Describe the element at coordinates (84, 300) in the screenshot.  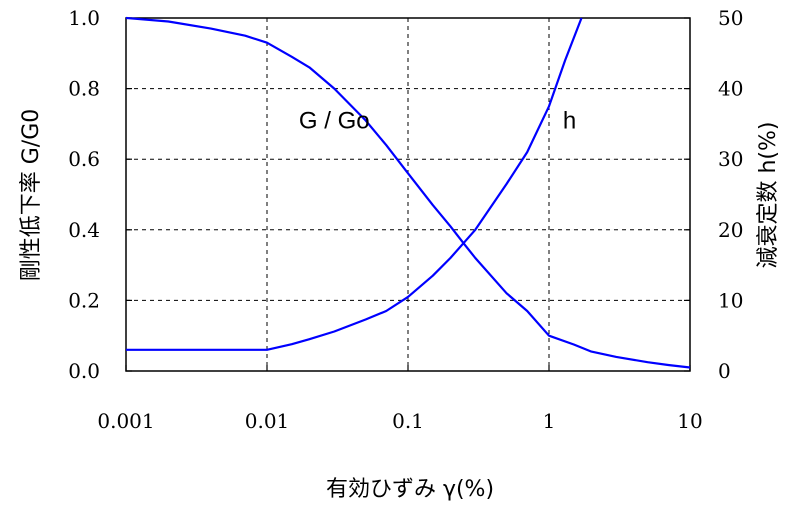
I see `y-tick-label: 0.2` at that location.